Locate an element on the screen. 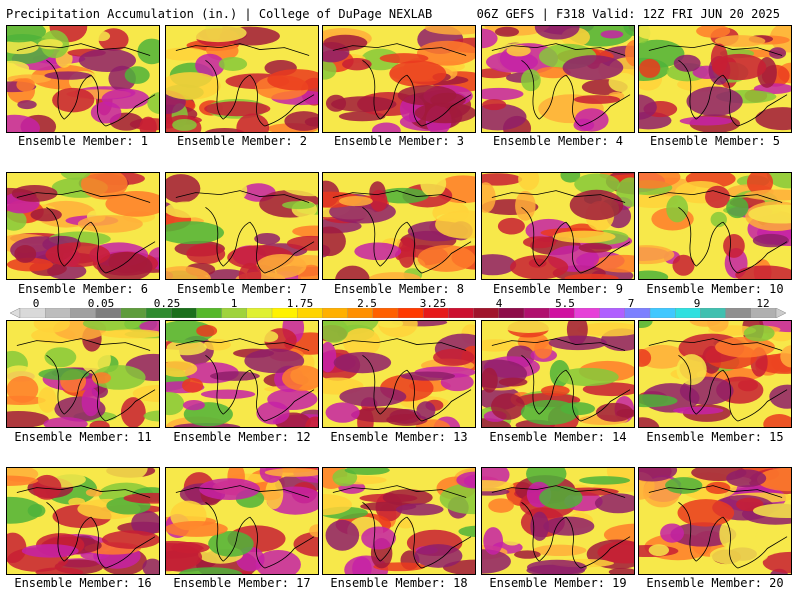 The height and width of the screenshot is (600, 800). ensemble-member-label: Ensemble Member: 20 is located at coordinates (715, 583).